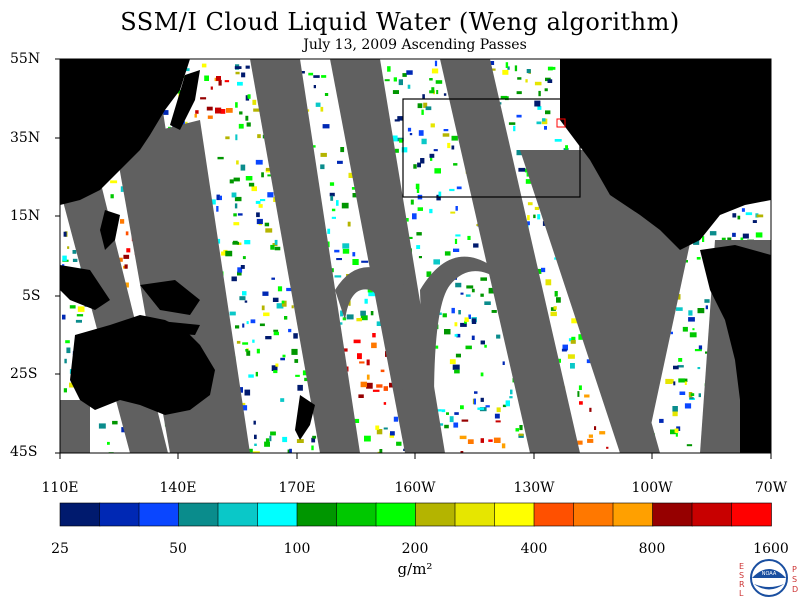  Describe the element at coordinates (24, 452) in the screenshot. I see `lat-label-45s: 45S` at that location.